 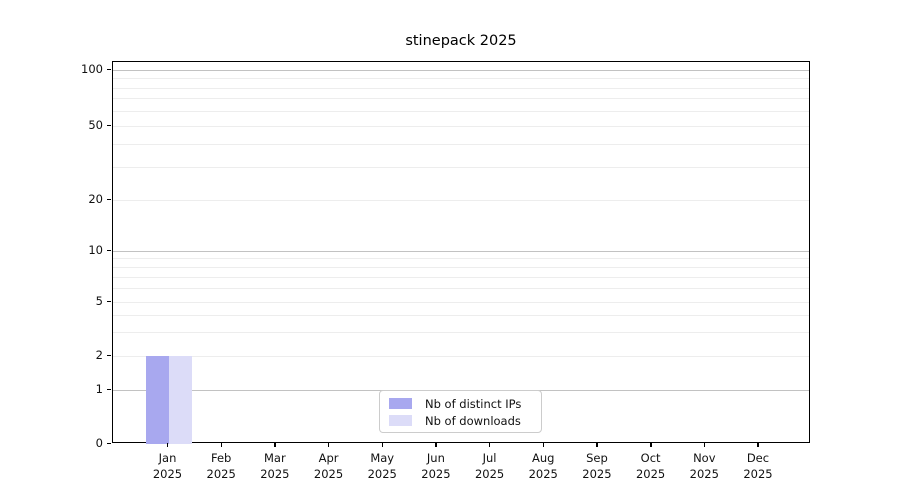 I want to click on x-tick-dec, so click(x=758, y=445).